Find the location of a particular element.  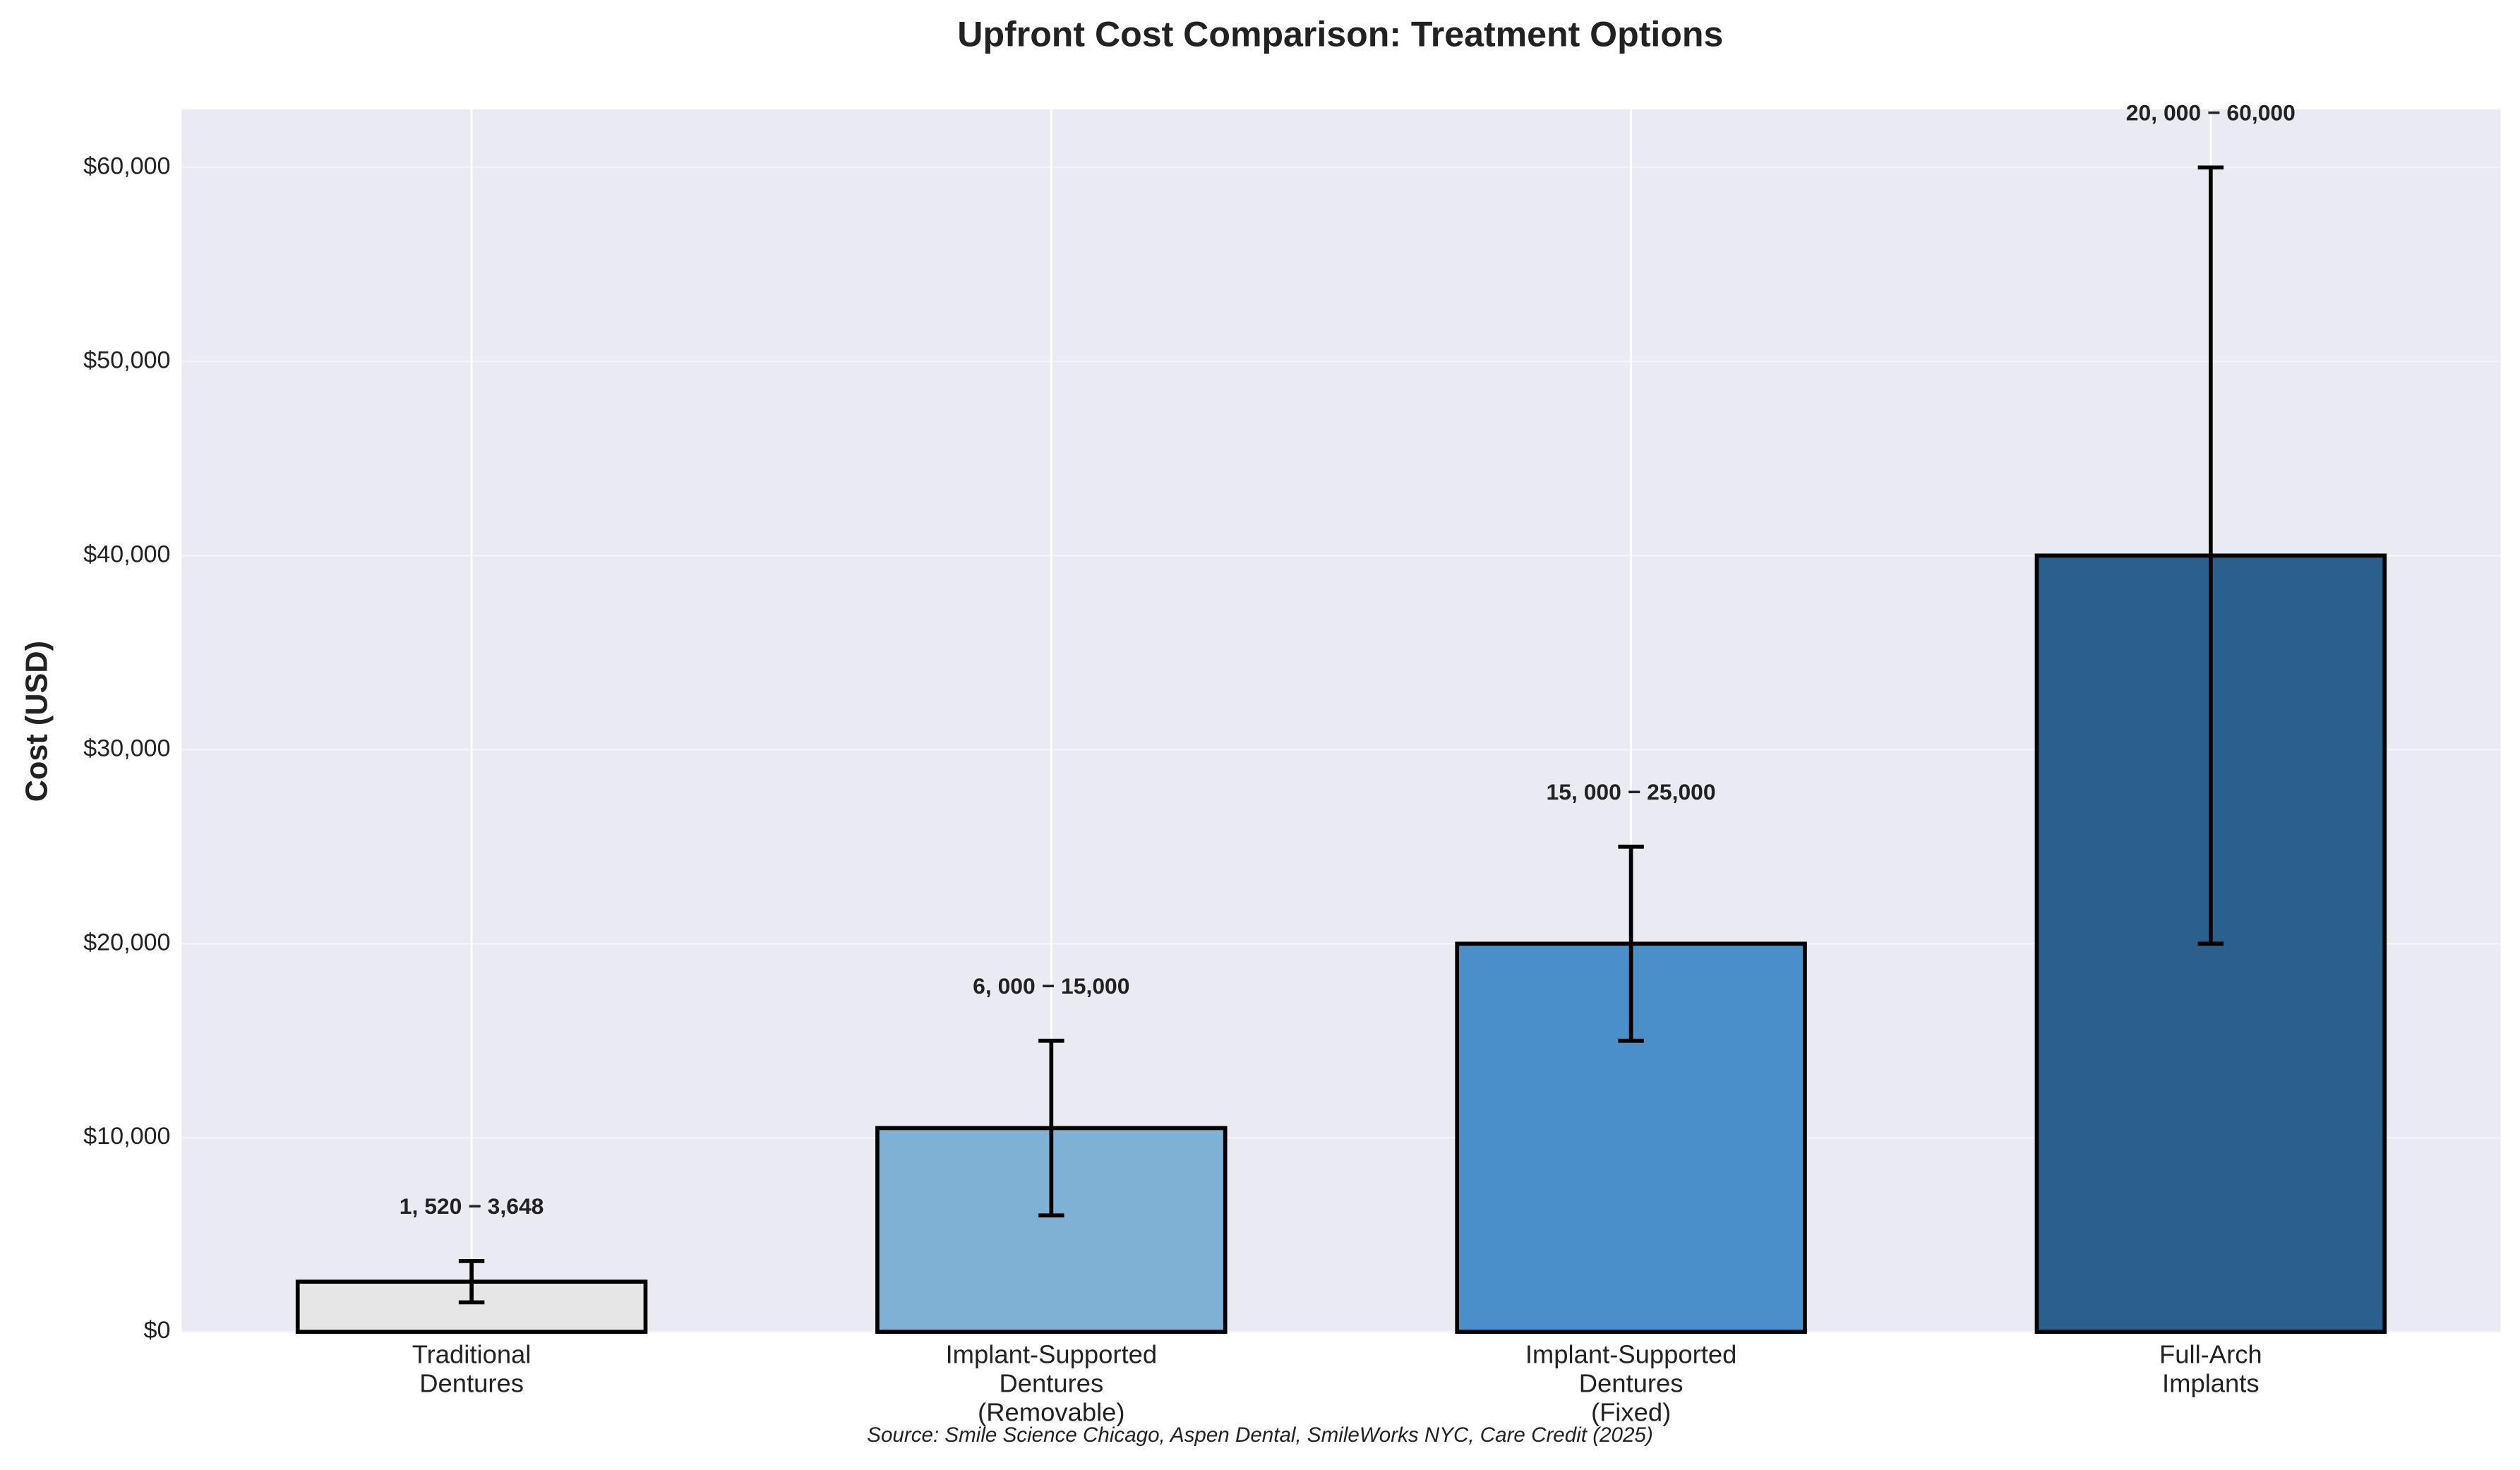

x-tick-label-line: (Removable) is located at coordinates (1051, 1411).